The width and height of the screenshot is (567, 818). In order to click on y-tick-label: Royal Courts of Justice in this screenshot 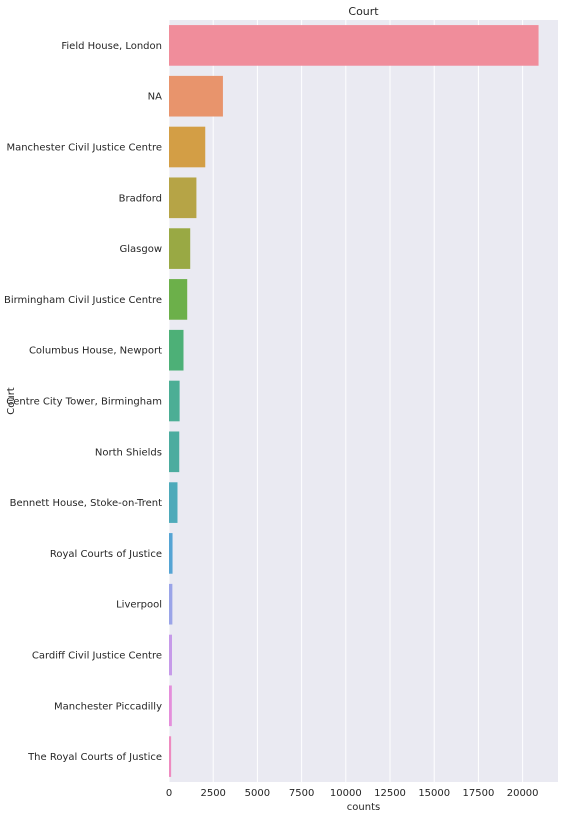, I will do `click(106, 554)`.